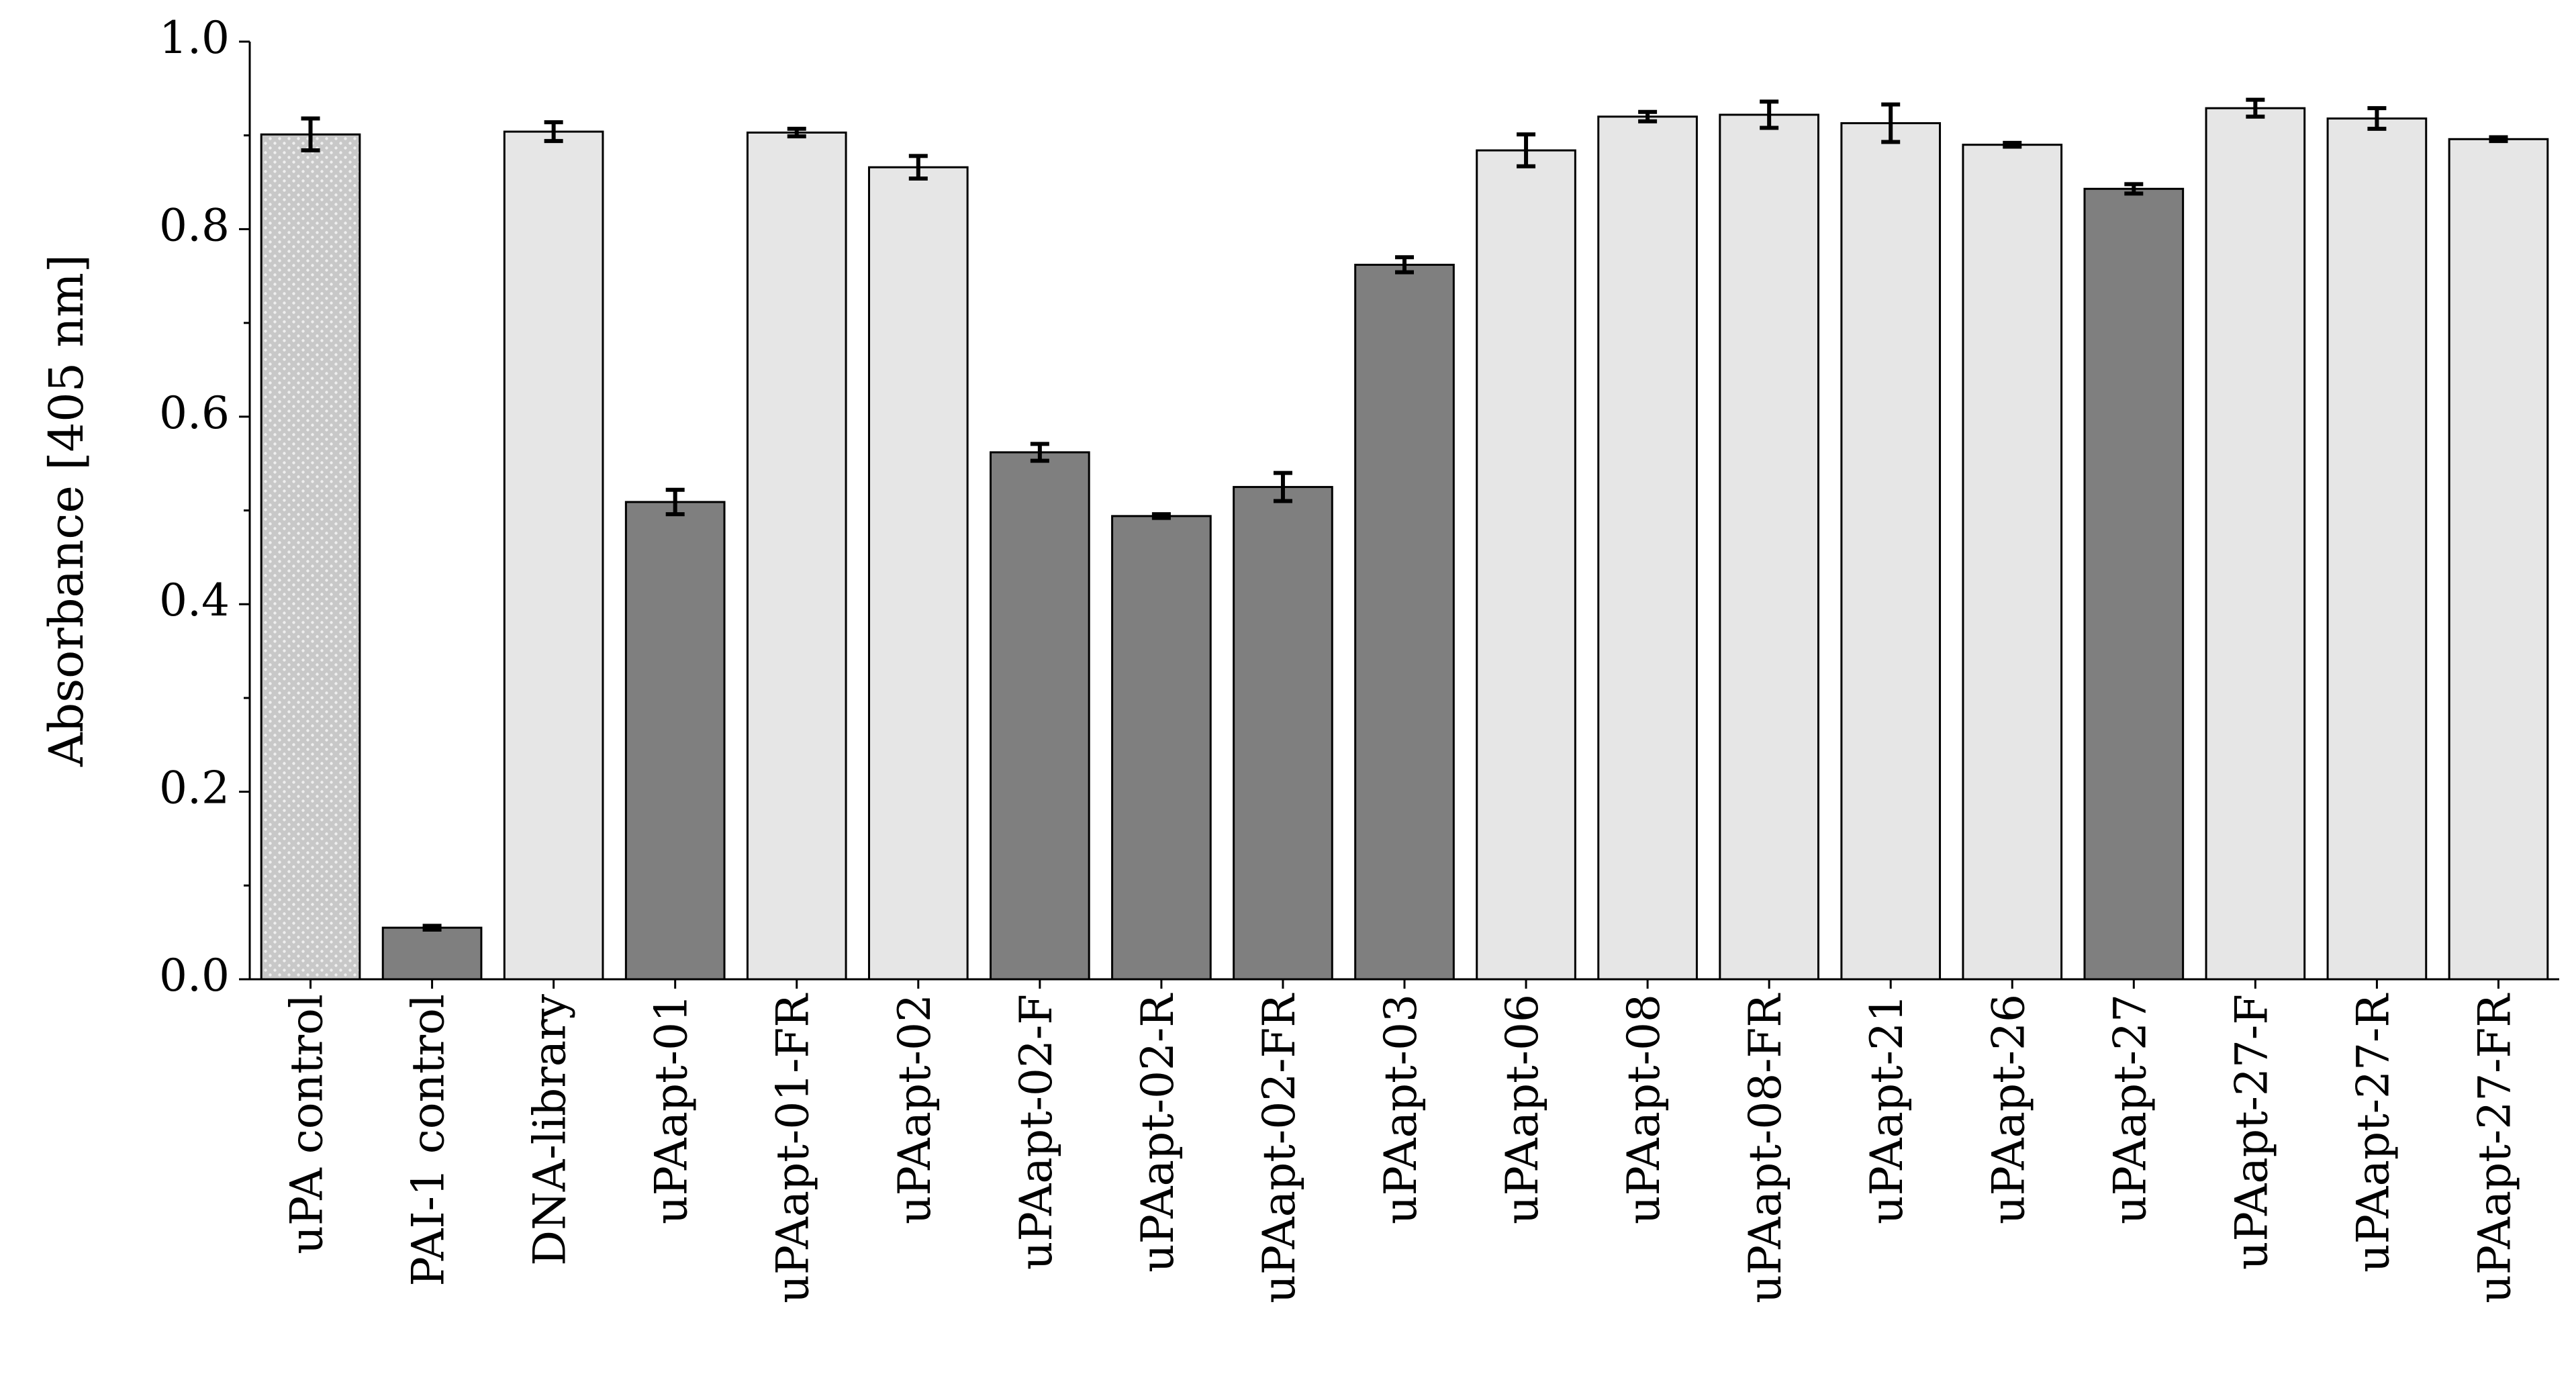 The width and height of the screenshot is (2576, 1384). What do you see at coordinates (1644, 1109) in the screenshot?
I see `x-tick-label: uPAapt-08` at bounding box center [1644, 1109].